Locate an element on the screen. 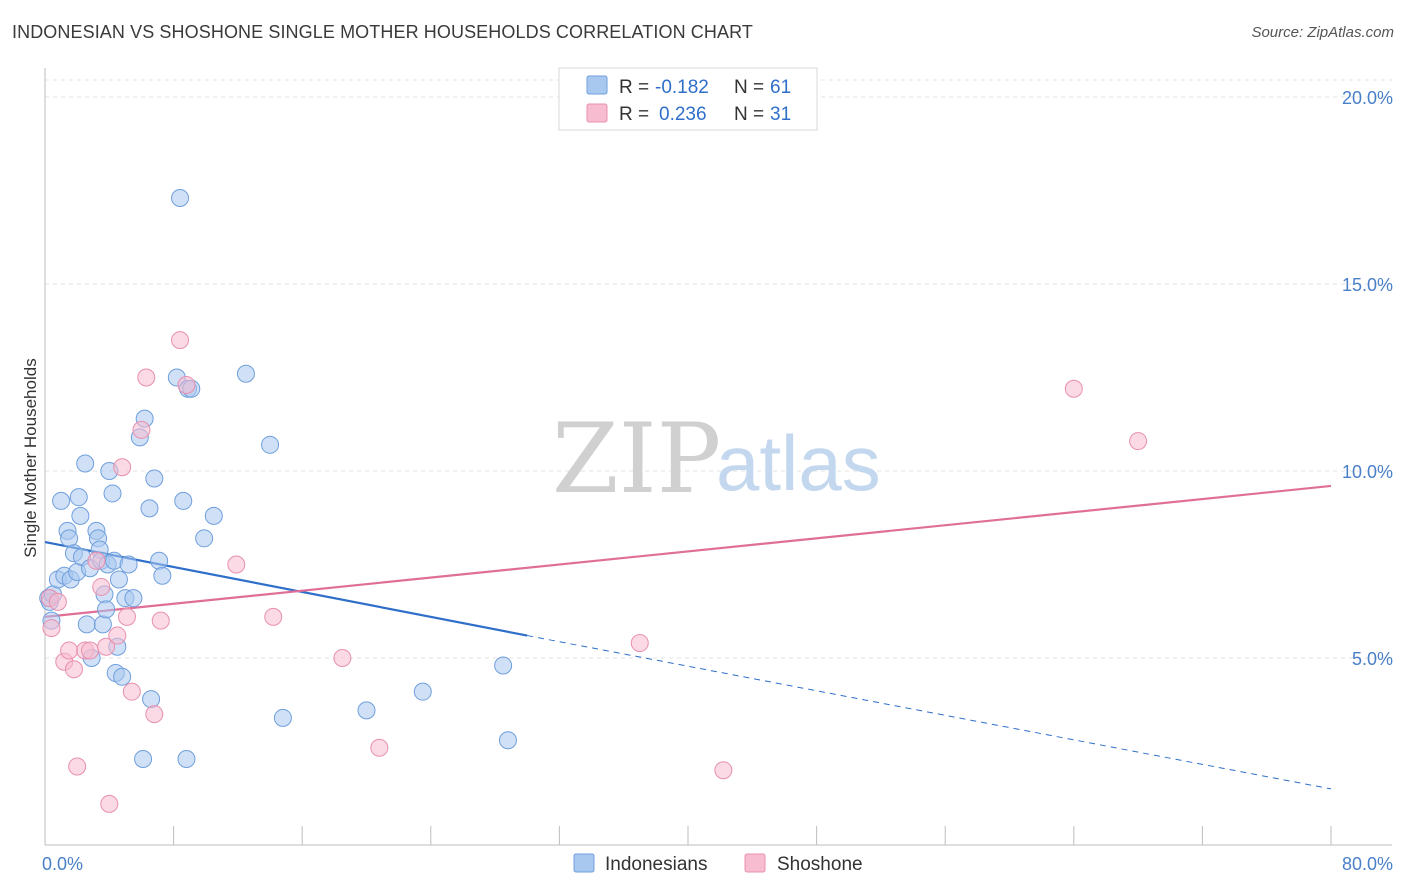  watermark: ZIP atlas is located at coordinates (716, 459).